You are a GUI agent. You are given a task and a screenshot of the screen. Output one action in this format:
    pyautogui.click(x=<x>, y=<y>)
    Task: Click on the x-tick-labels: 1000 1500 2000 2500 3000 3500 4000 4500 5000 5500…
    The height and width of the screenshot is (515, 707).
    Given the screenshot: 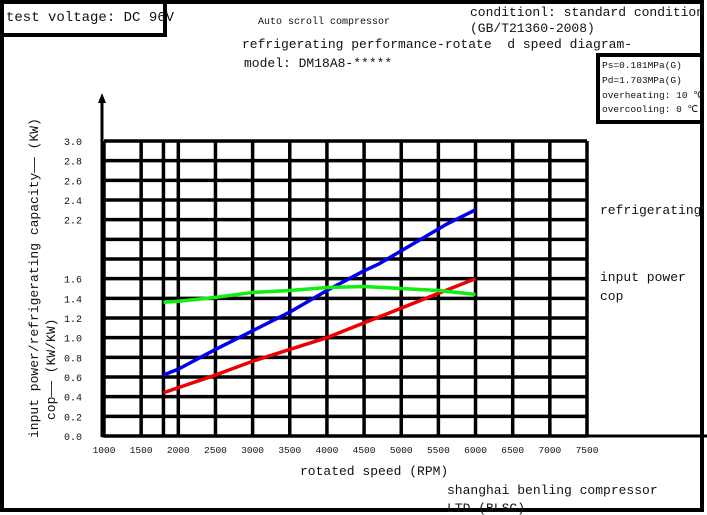 What is the action you would take?
    pyautogui.click(x=346, y=450)
    